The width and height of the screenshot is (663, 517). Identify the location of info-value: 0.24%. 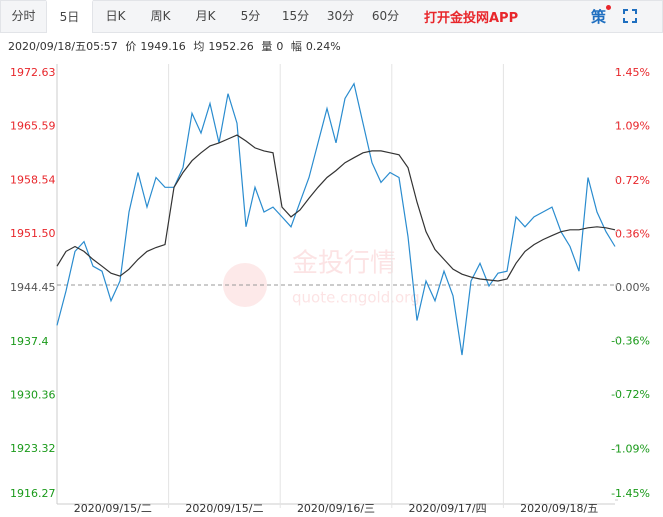
(323, 46).